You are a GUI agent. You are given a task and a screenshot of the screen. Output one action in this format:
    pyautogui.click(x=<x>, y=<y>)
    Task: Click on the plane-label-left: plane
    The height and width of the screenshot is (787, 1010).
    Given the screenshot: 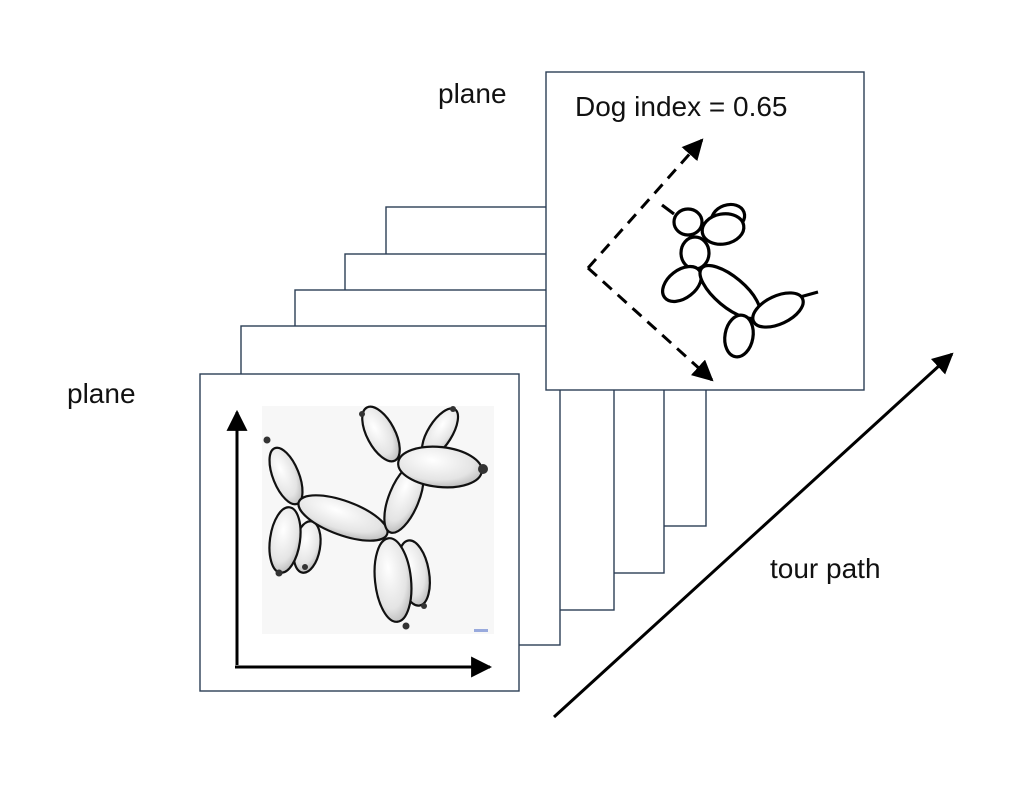 What is the action you would take?
    pyautogui.click(x=101, y=393)
    